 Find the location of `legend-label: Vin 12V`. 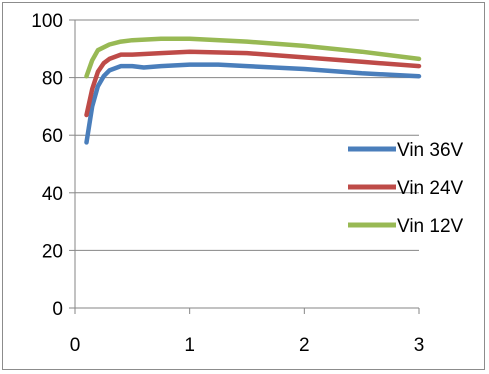

legend-label: Vin 12V is located at coordinates (430, 226).